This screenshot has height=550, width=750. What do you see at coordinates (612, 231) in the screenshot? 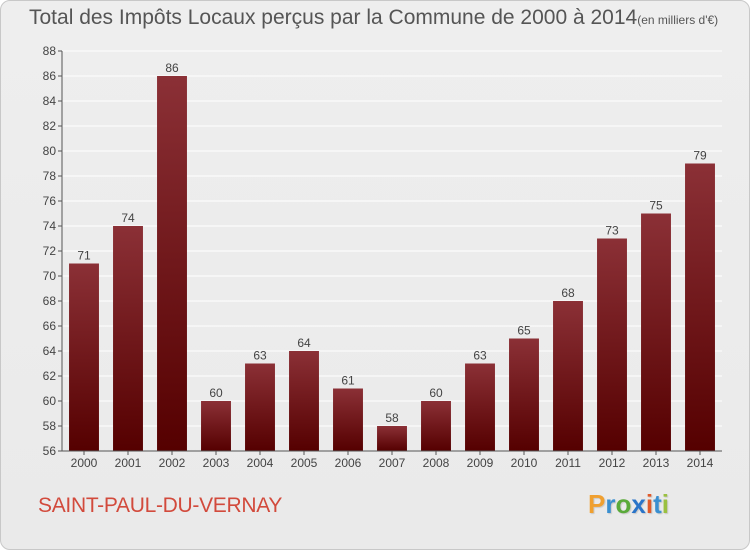
I see `bar-value-label: 73` at bounding box center [612, 231].